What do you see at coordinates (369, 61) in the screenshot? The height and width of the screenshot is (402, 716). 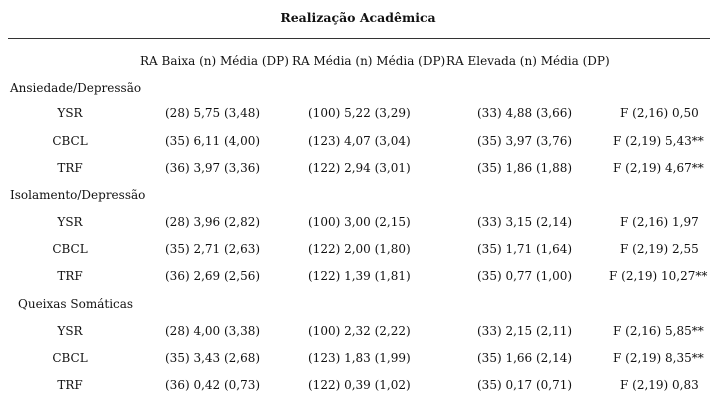 I see `header-ra-media: RA Média (n) Média (DP)` at bounding box center [369, 61].